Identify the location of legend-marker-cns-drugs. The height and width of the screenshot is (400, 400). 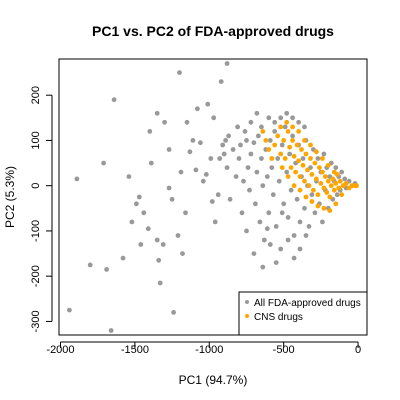
(247, 316).